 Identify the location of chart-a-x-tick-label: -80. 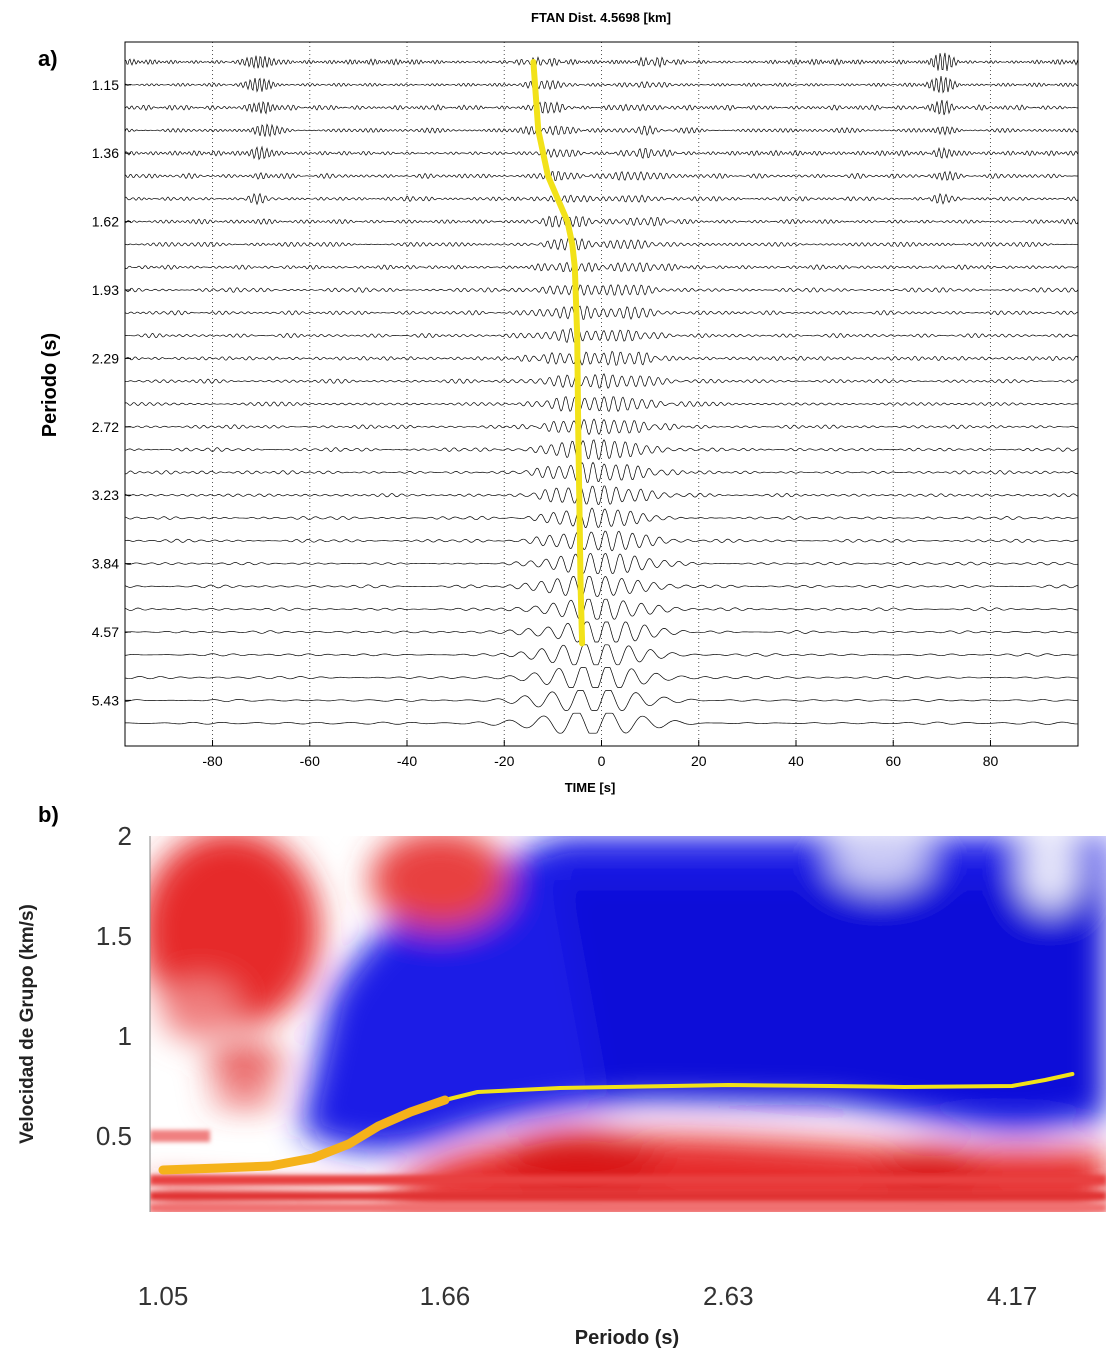
(212, 761).